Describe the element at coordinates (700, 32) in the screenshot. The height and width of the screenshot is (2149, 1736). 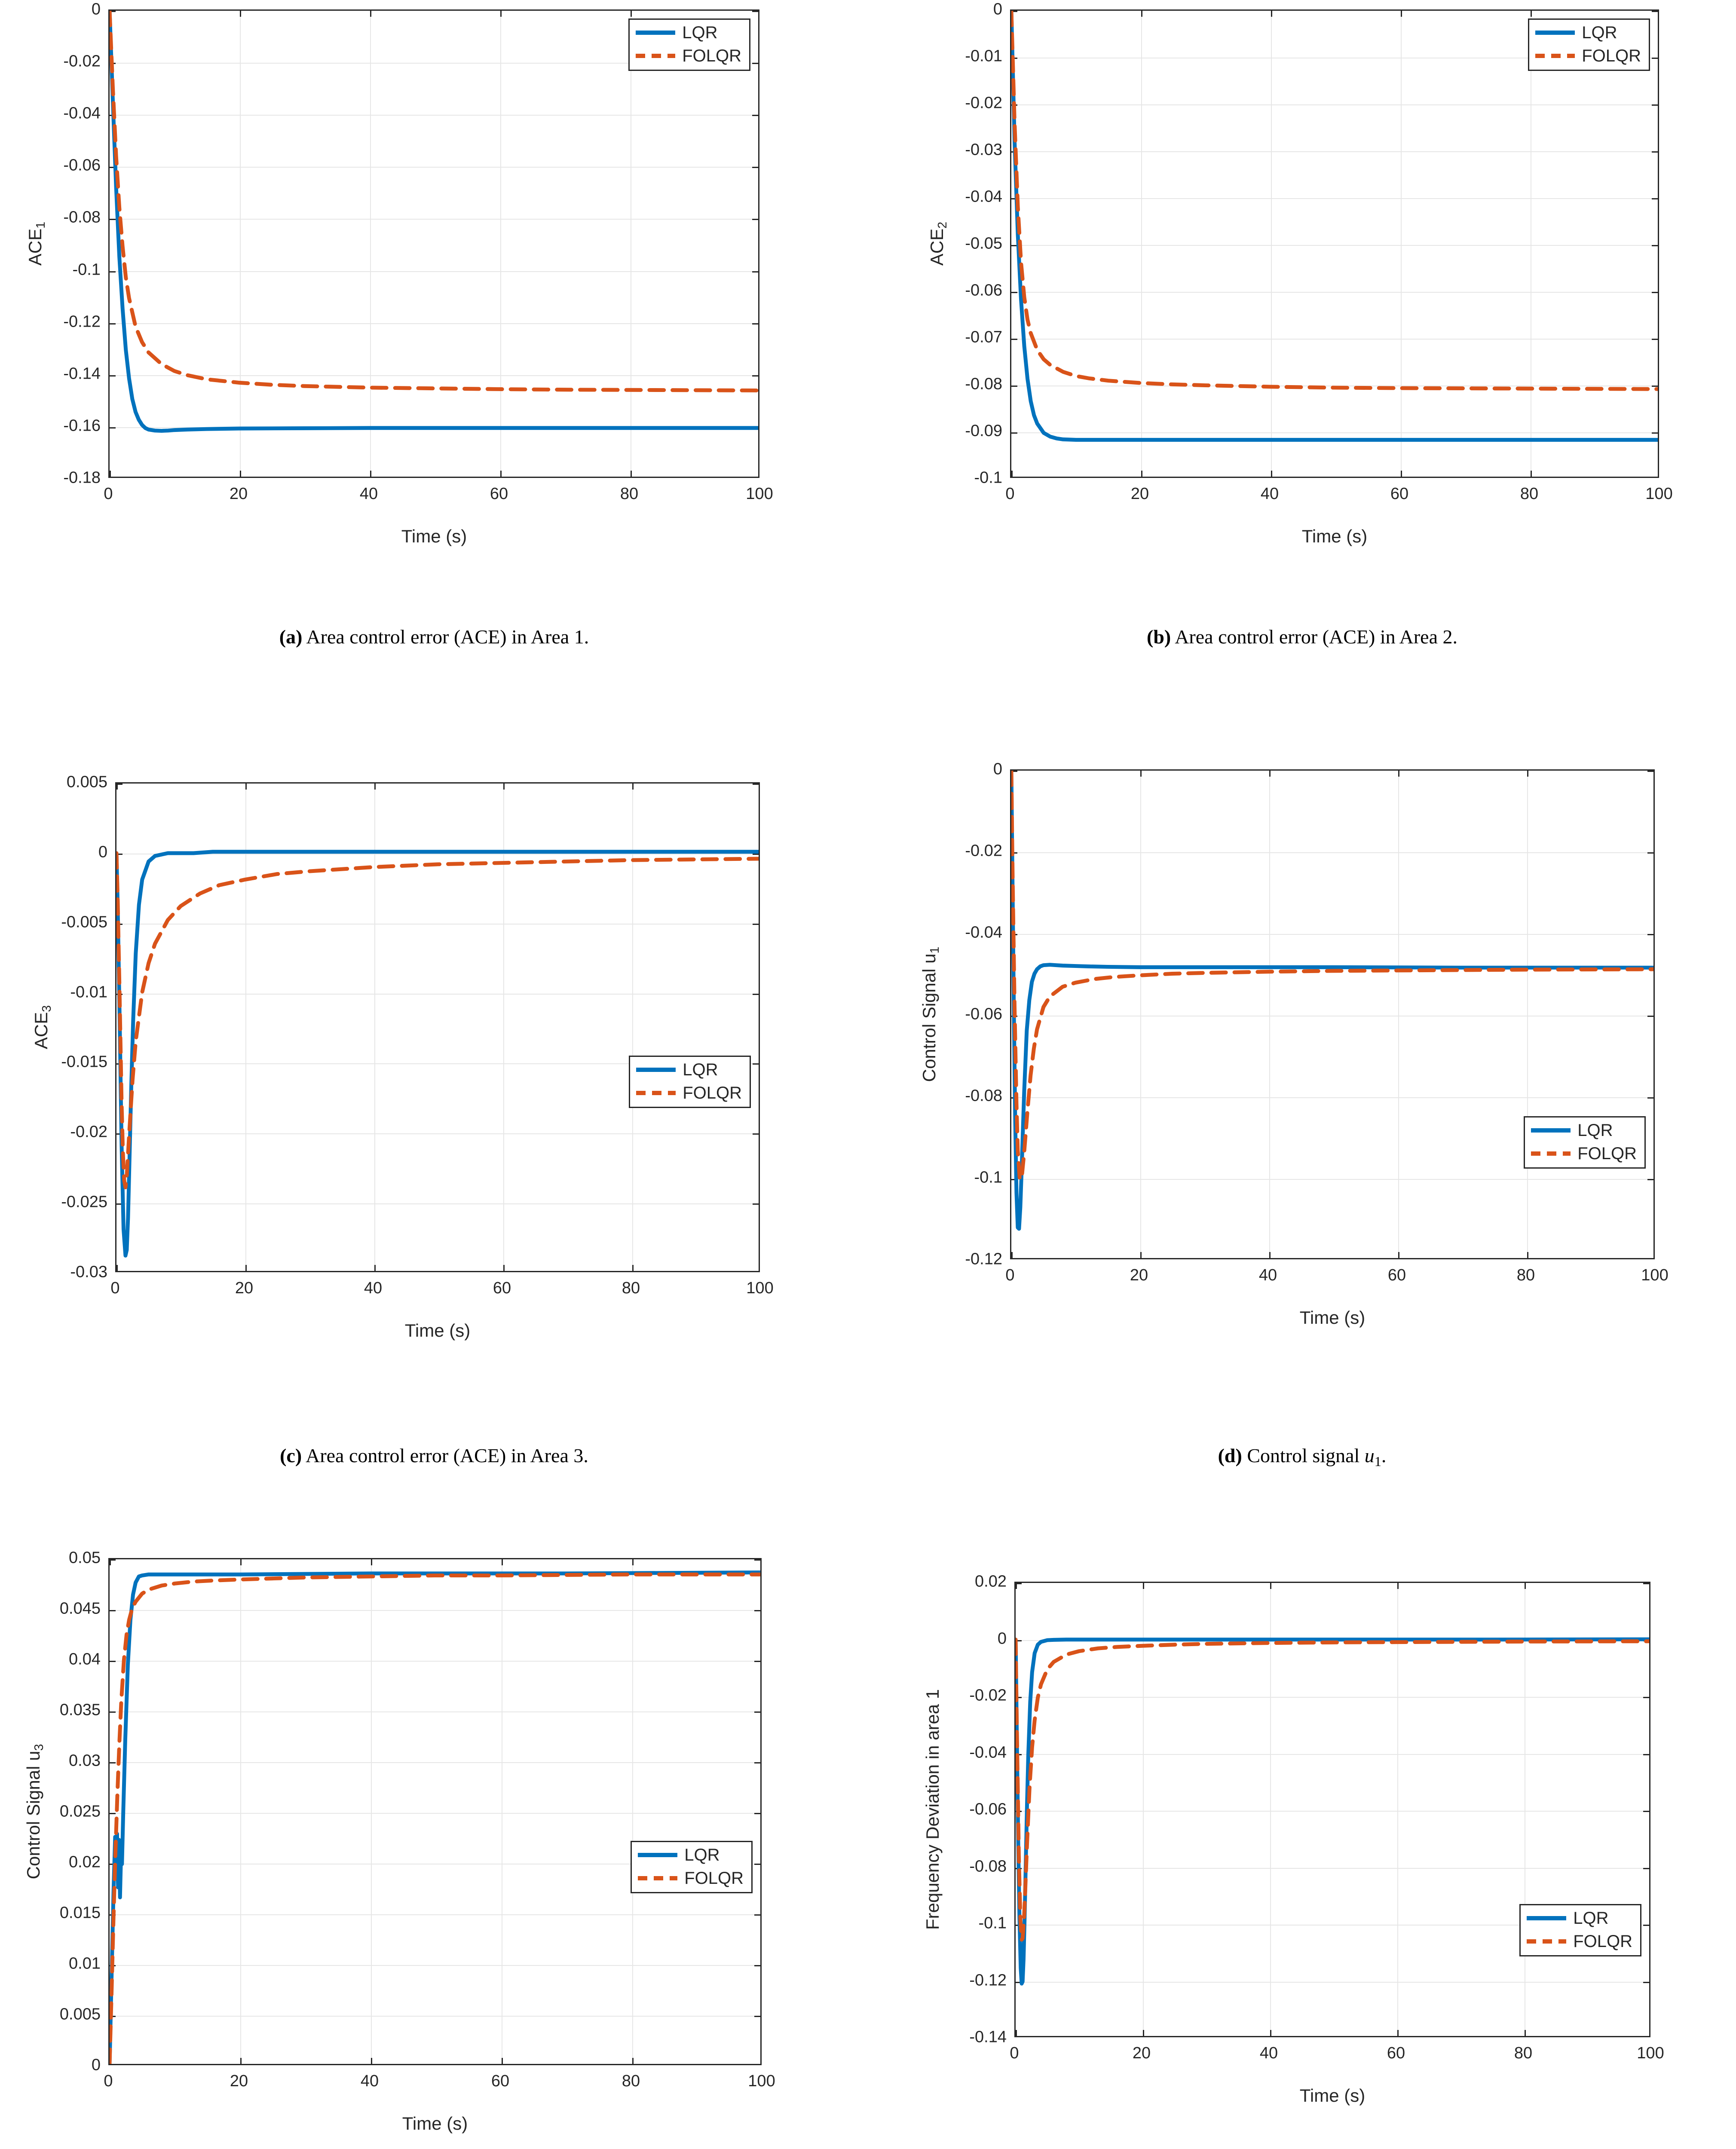
I see `legend-label-lqr: LQR` at that location.